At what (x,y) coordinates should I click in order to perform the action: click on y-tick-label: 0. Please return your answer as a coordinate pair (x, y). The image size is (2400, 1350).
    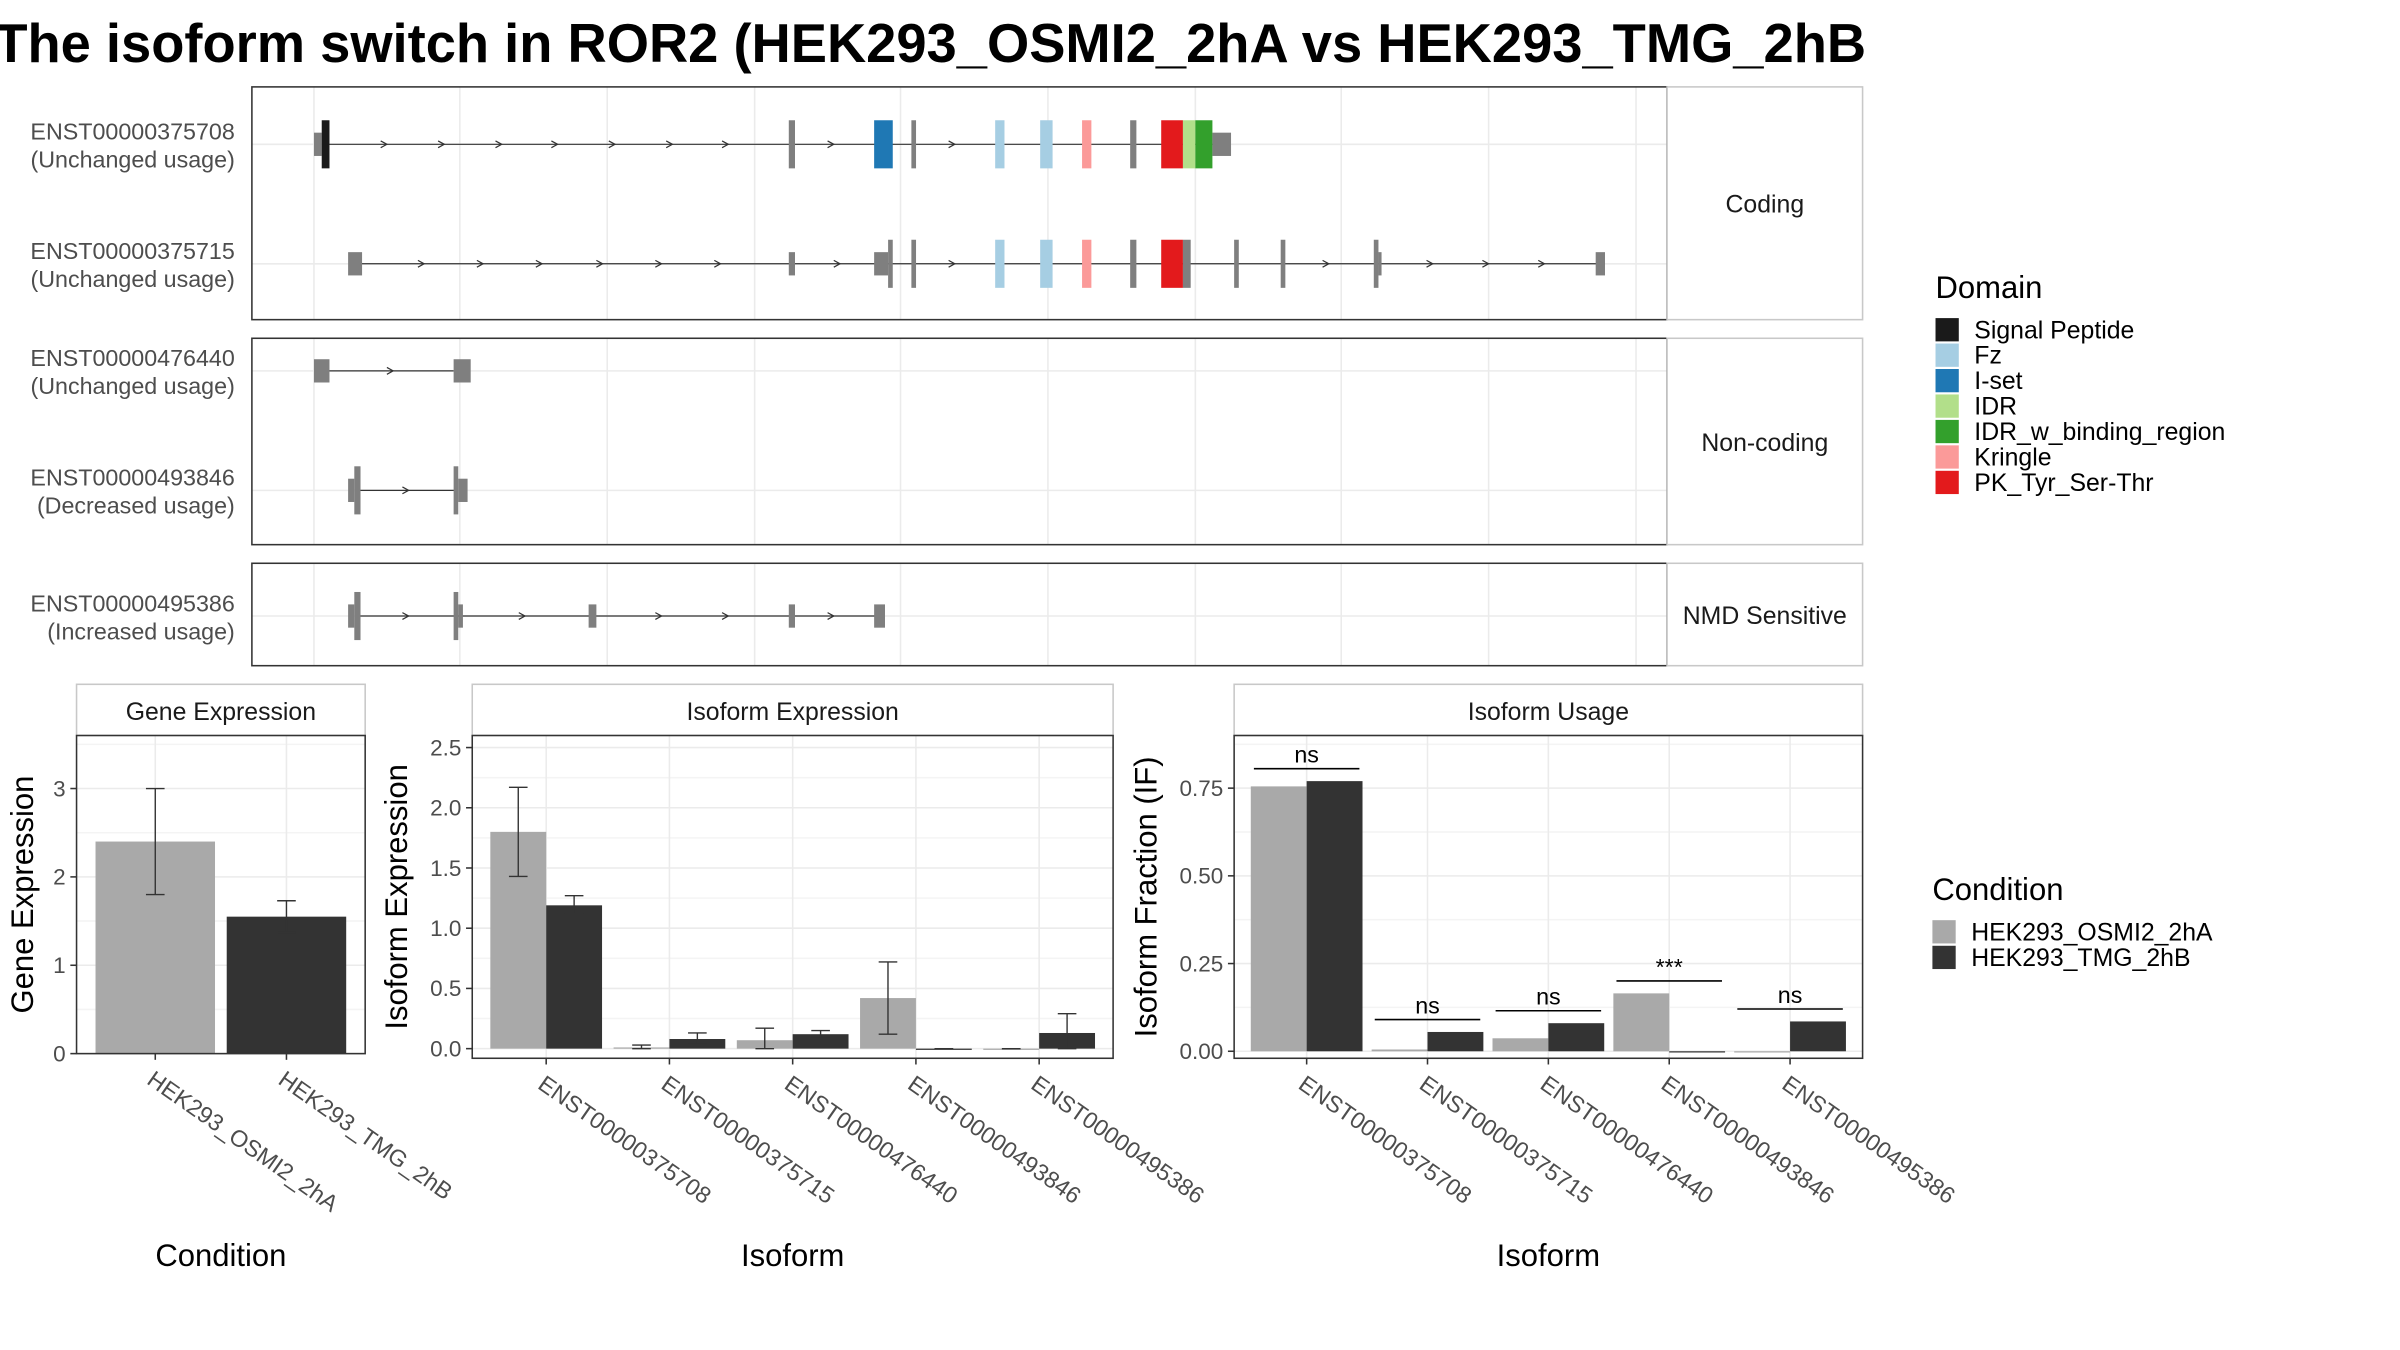
    Looking at the image, I should click on (59, 1053).